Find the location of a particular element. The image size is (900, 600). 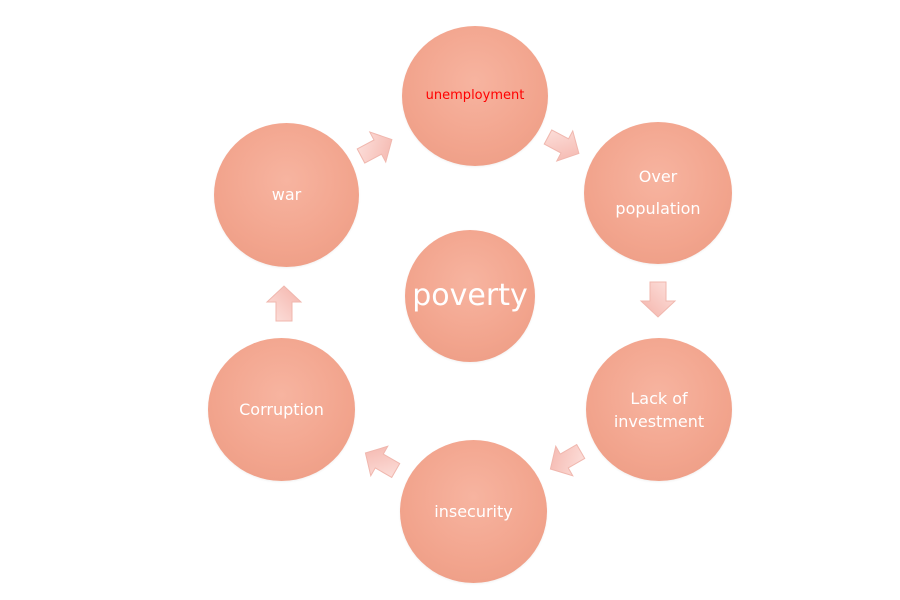

node-unemployment-label: unemployment is located at coordinates (475, 95).